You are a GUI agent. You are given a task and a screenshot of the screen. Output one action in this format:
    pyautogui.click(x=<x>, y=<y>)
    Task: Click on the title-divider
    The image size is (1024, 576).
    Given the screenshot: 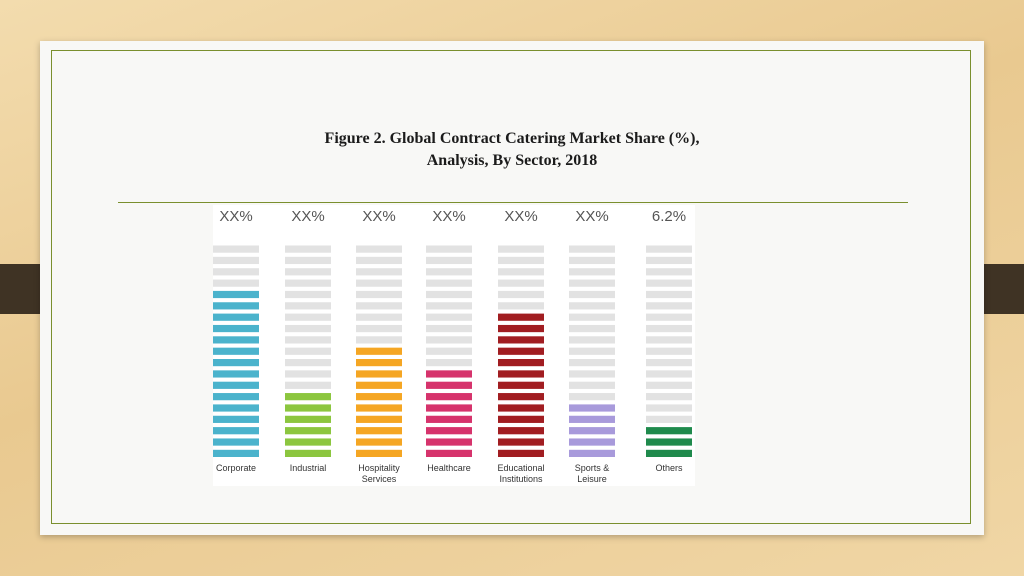 What is the action you would take?
    pyautogui.click(x=513, y=202)
    